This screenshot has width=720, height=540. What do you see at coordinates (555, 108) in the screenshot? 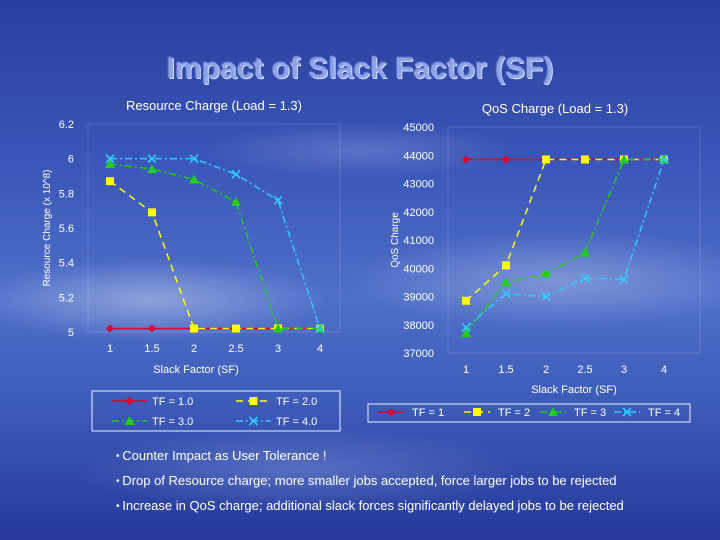
I see `chart-title: QoS Charge (Load = 1.3)` at bounding box center [555, 108].